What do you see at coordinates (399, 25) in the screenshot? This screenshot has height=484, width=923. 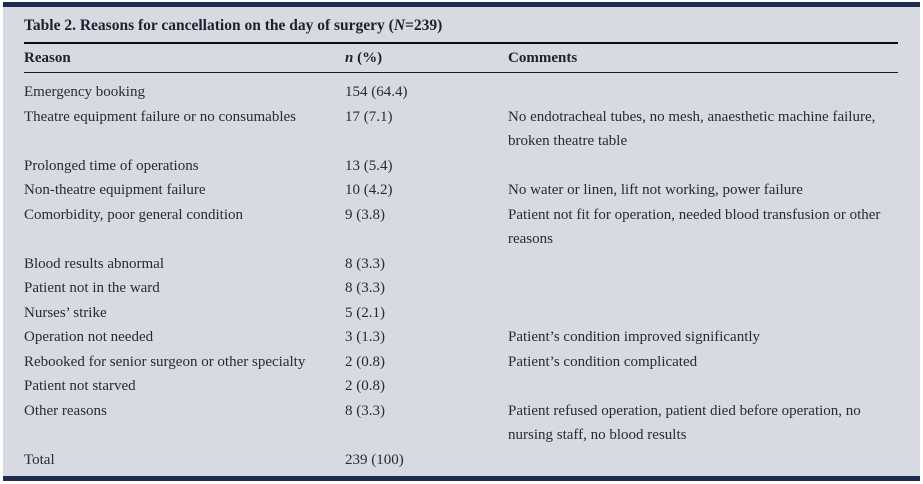 I see `table-title-n-symbol: N` at bounding box center [399, 25].